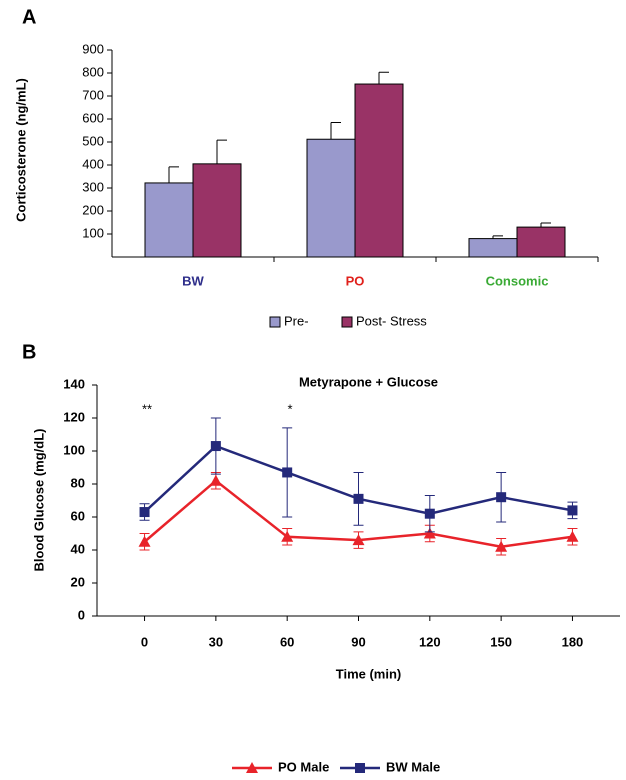  What do you see at coordinates (93, 94) in the screenshot?
I see `y-tick-label: 700` at bounding box center [93, 94].